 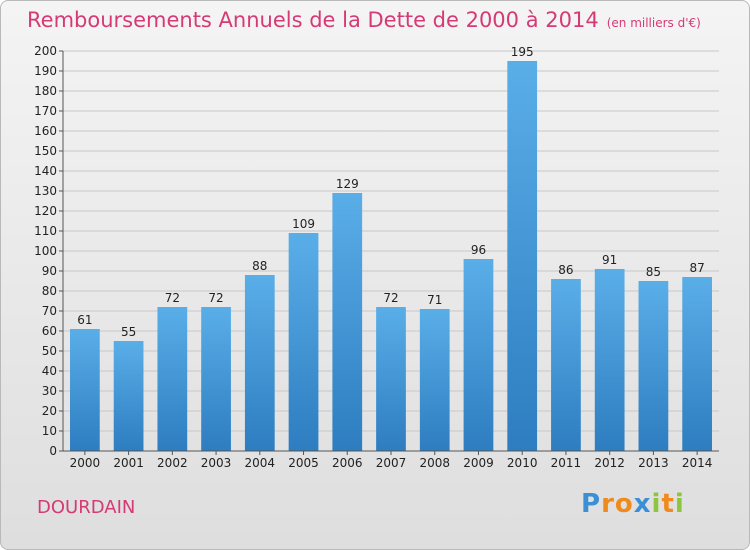 What do you see at coordinates (303, 224) in the screenshot?
I see `bar-value-label: 109` at bounding box center [303, 224].